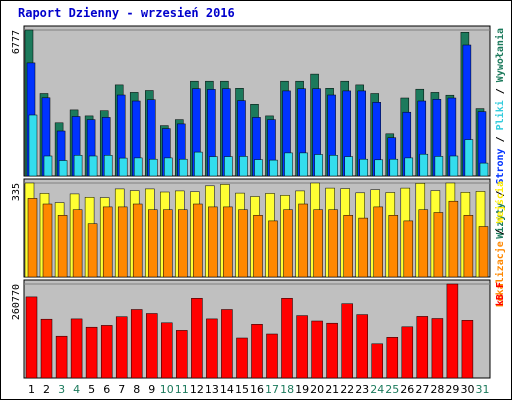 The image size is (512, 400). Describe the element at coordinates (31, 389) in the screenshot. I see `day-label-1: 1` at that location.